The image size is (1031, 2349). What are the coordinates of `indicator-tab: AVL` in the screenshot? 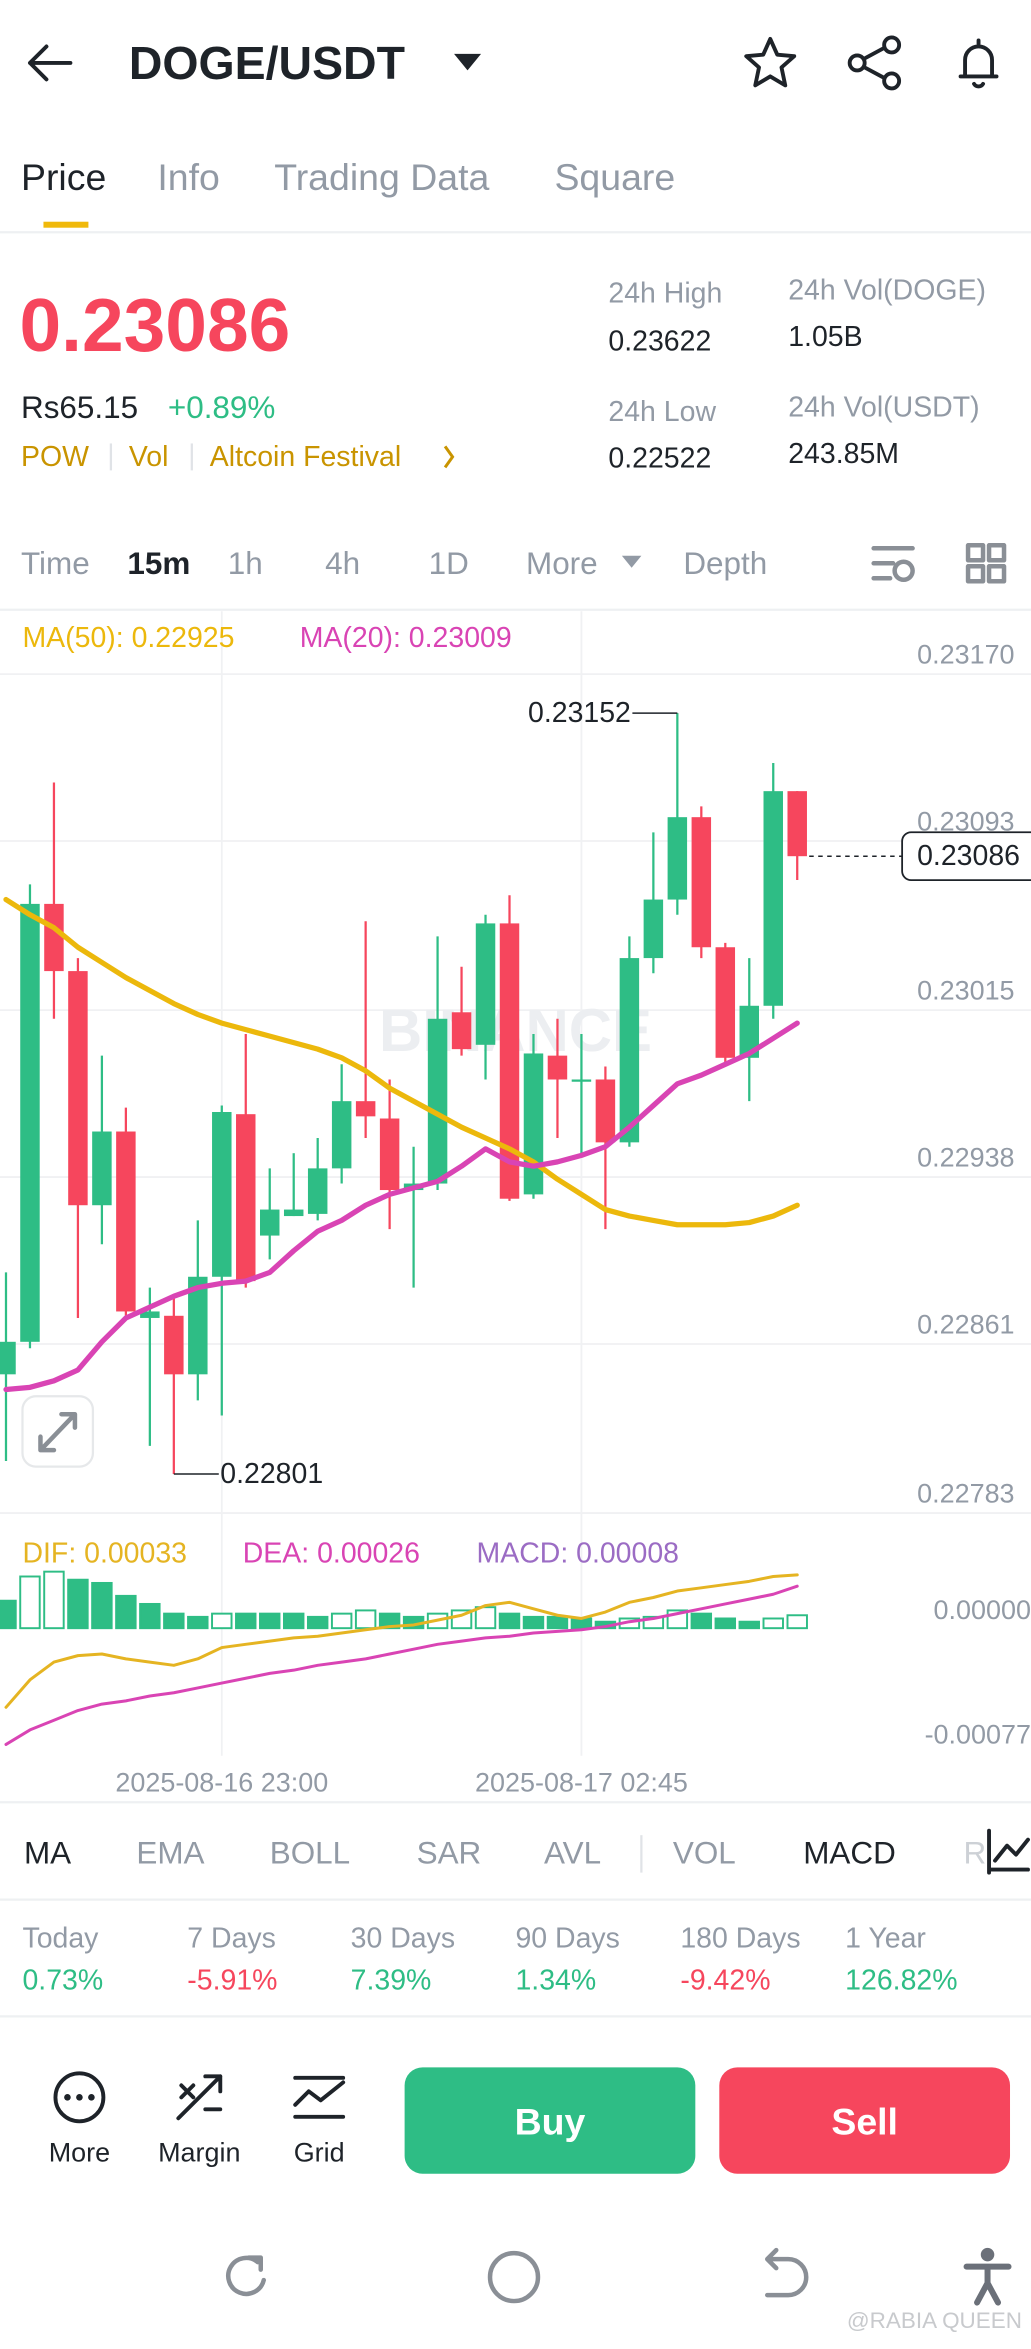 It's located at (572, 1853).